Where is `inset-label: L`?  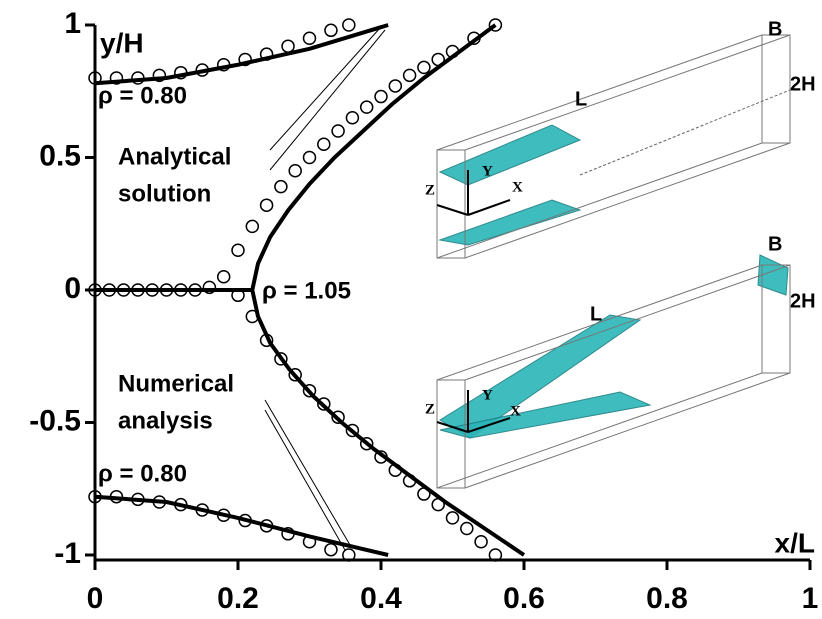
inset-label: L is located at coordinates (596, 314).